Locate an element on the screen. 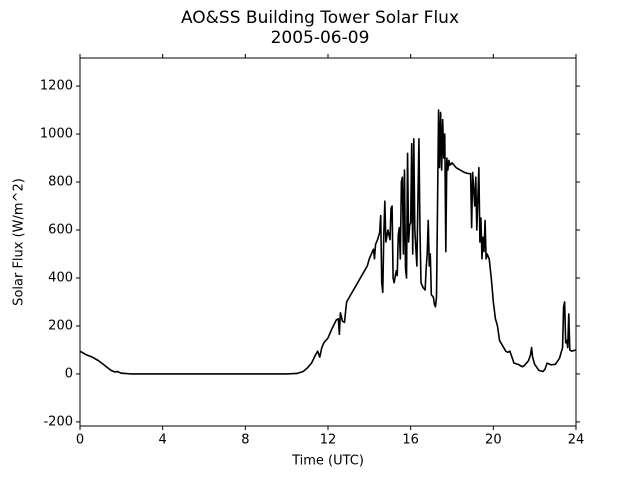 The image size is (640, 480). x-axis-label: Time (UTC) is located at coordinates (327, 461).